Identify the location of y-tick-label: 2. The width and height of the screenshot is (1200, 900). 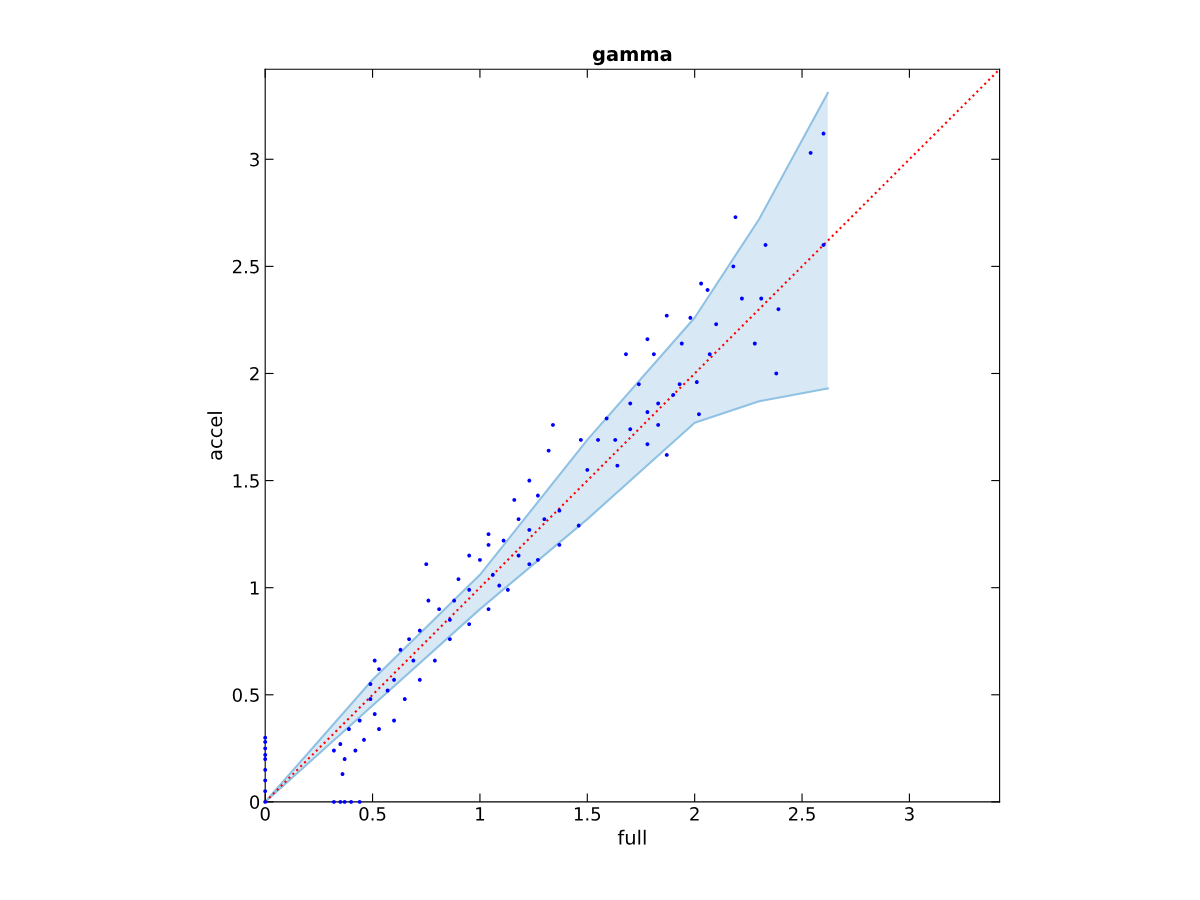
(254, 373).